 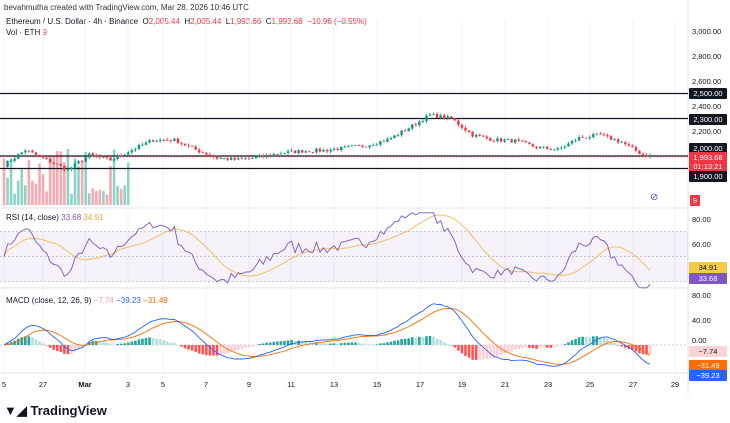 I want to click on rsi-tick: 60.00, so click(x=701, y=244).